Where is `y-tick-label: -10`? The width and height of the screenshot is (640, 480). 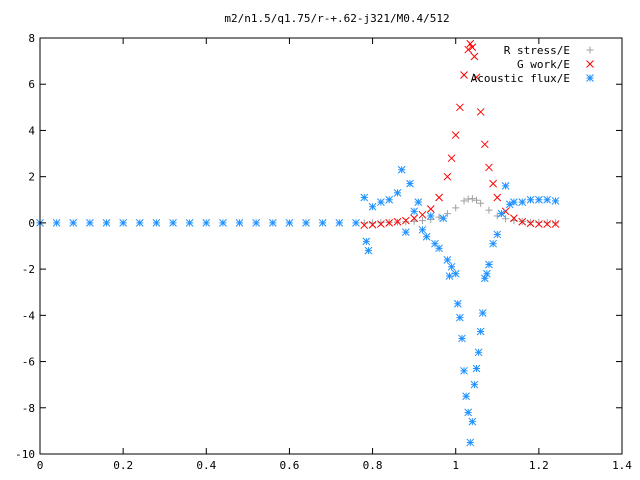 y-tick-label: -10 is located at coordinates (25, 454).